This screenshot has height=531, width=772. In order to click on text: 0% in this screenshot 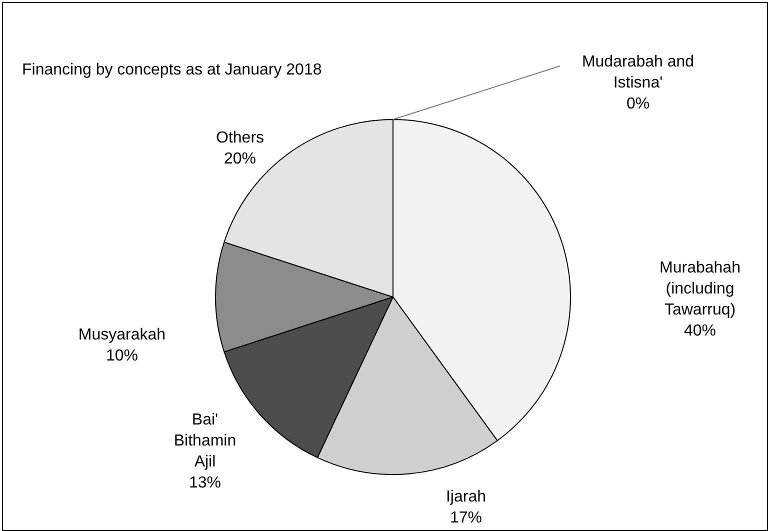, I will do `click(638, 103)`.